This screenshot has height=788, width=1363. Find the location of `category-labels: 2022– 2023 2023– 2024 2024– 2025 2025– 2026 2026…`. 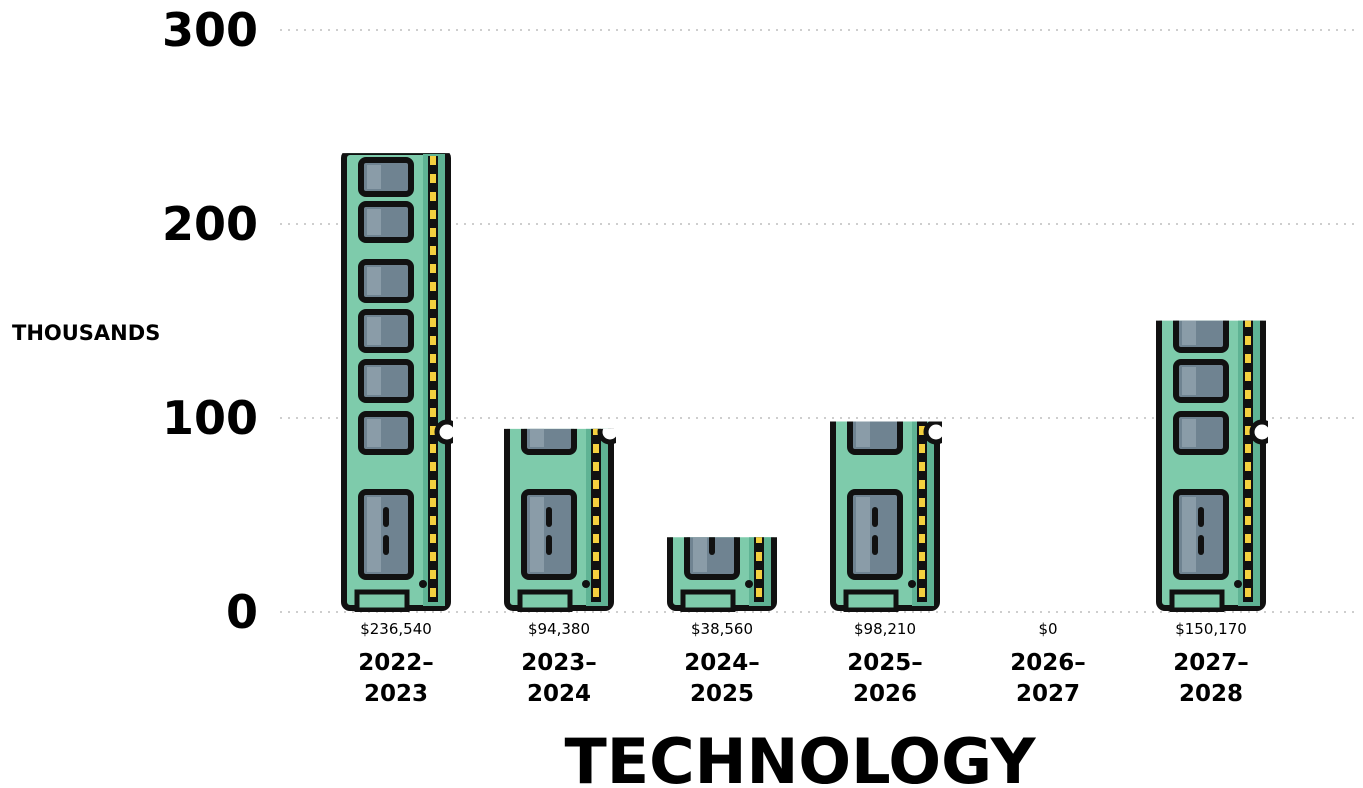

category-labels: 2022– 2023 2023– 2024 2024– 2025 2025– 2026 2026… is located at coordinates (803, 678).